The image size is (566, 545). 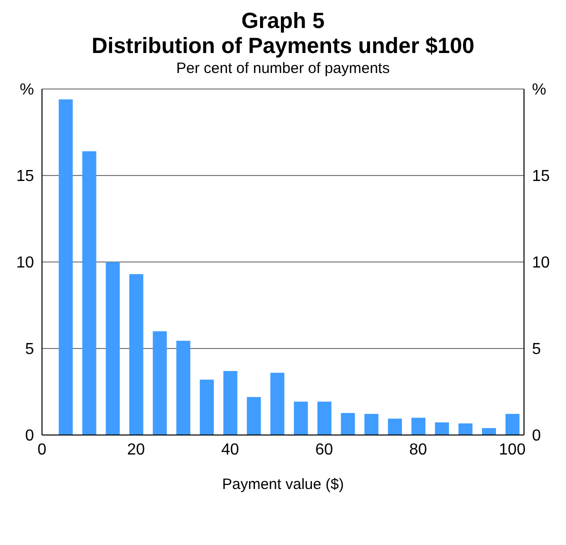 What do you see at coordinates (324, 449) in the screenshot?
I see `x-tick-label: 60` at bounding box center [324, 449].